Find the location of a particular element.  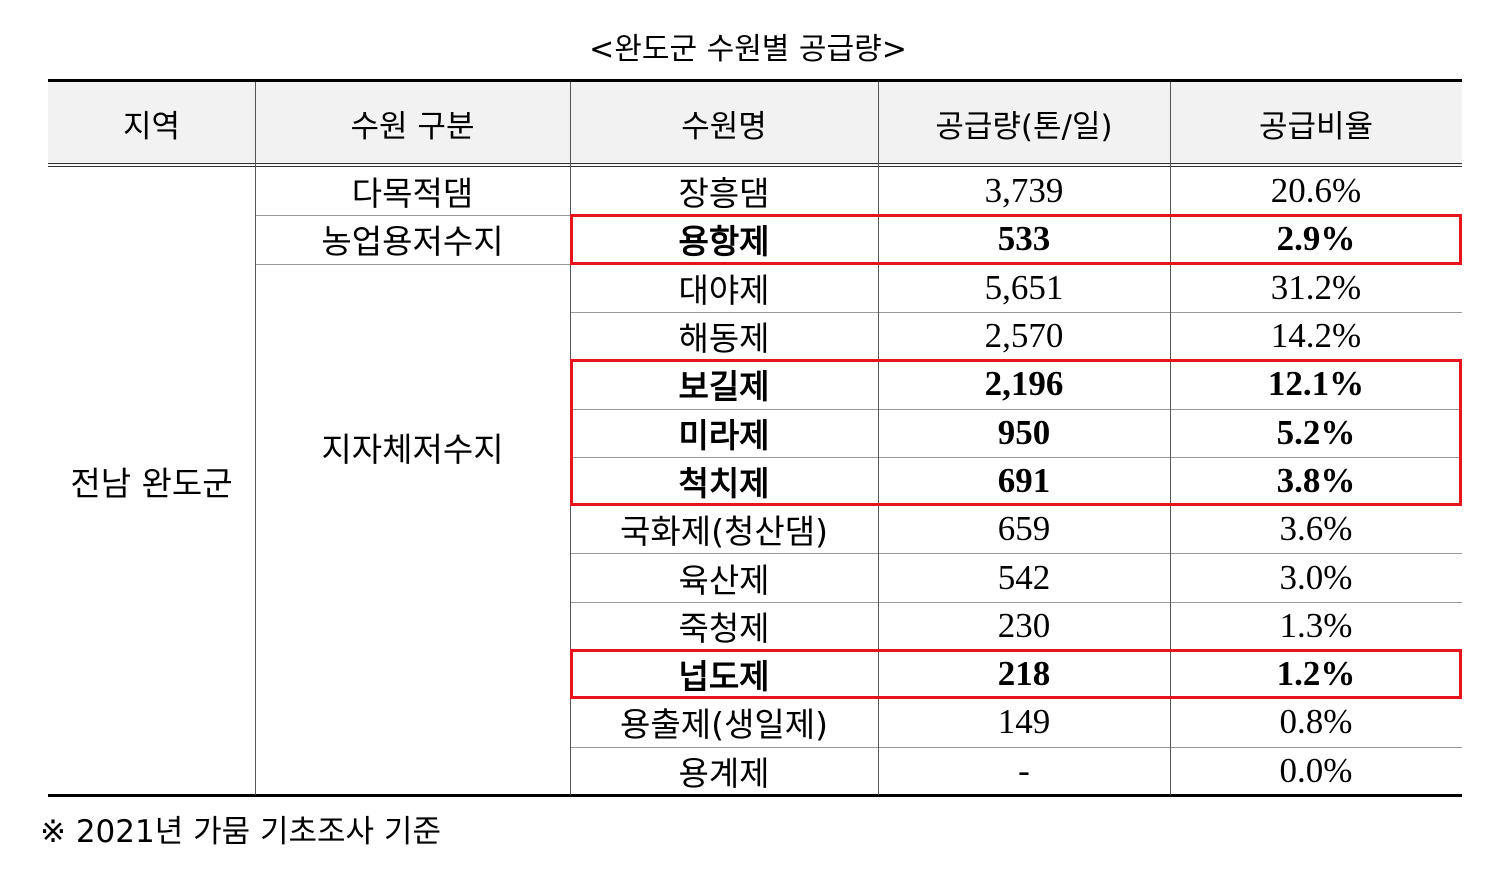

supply-ratio: 5.2% is located at coordinates (1316, 432).